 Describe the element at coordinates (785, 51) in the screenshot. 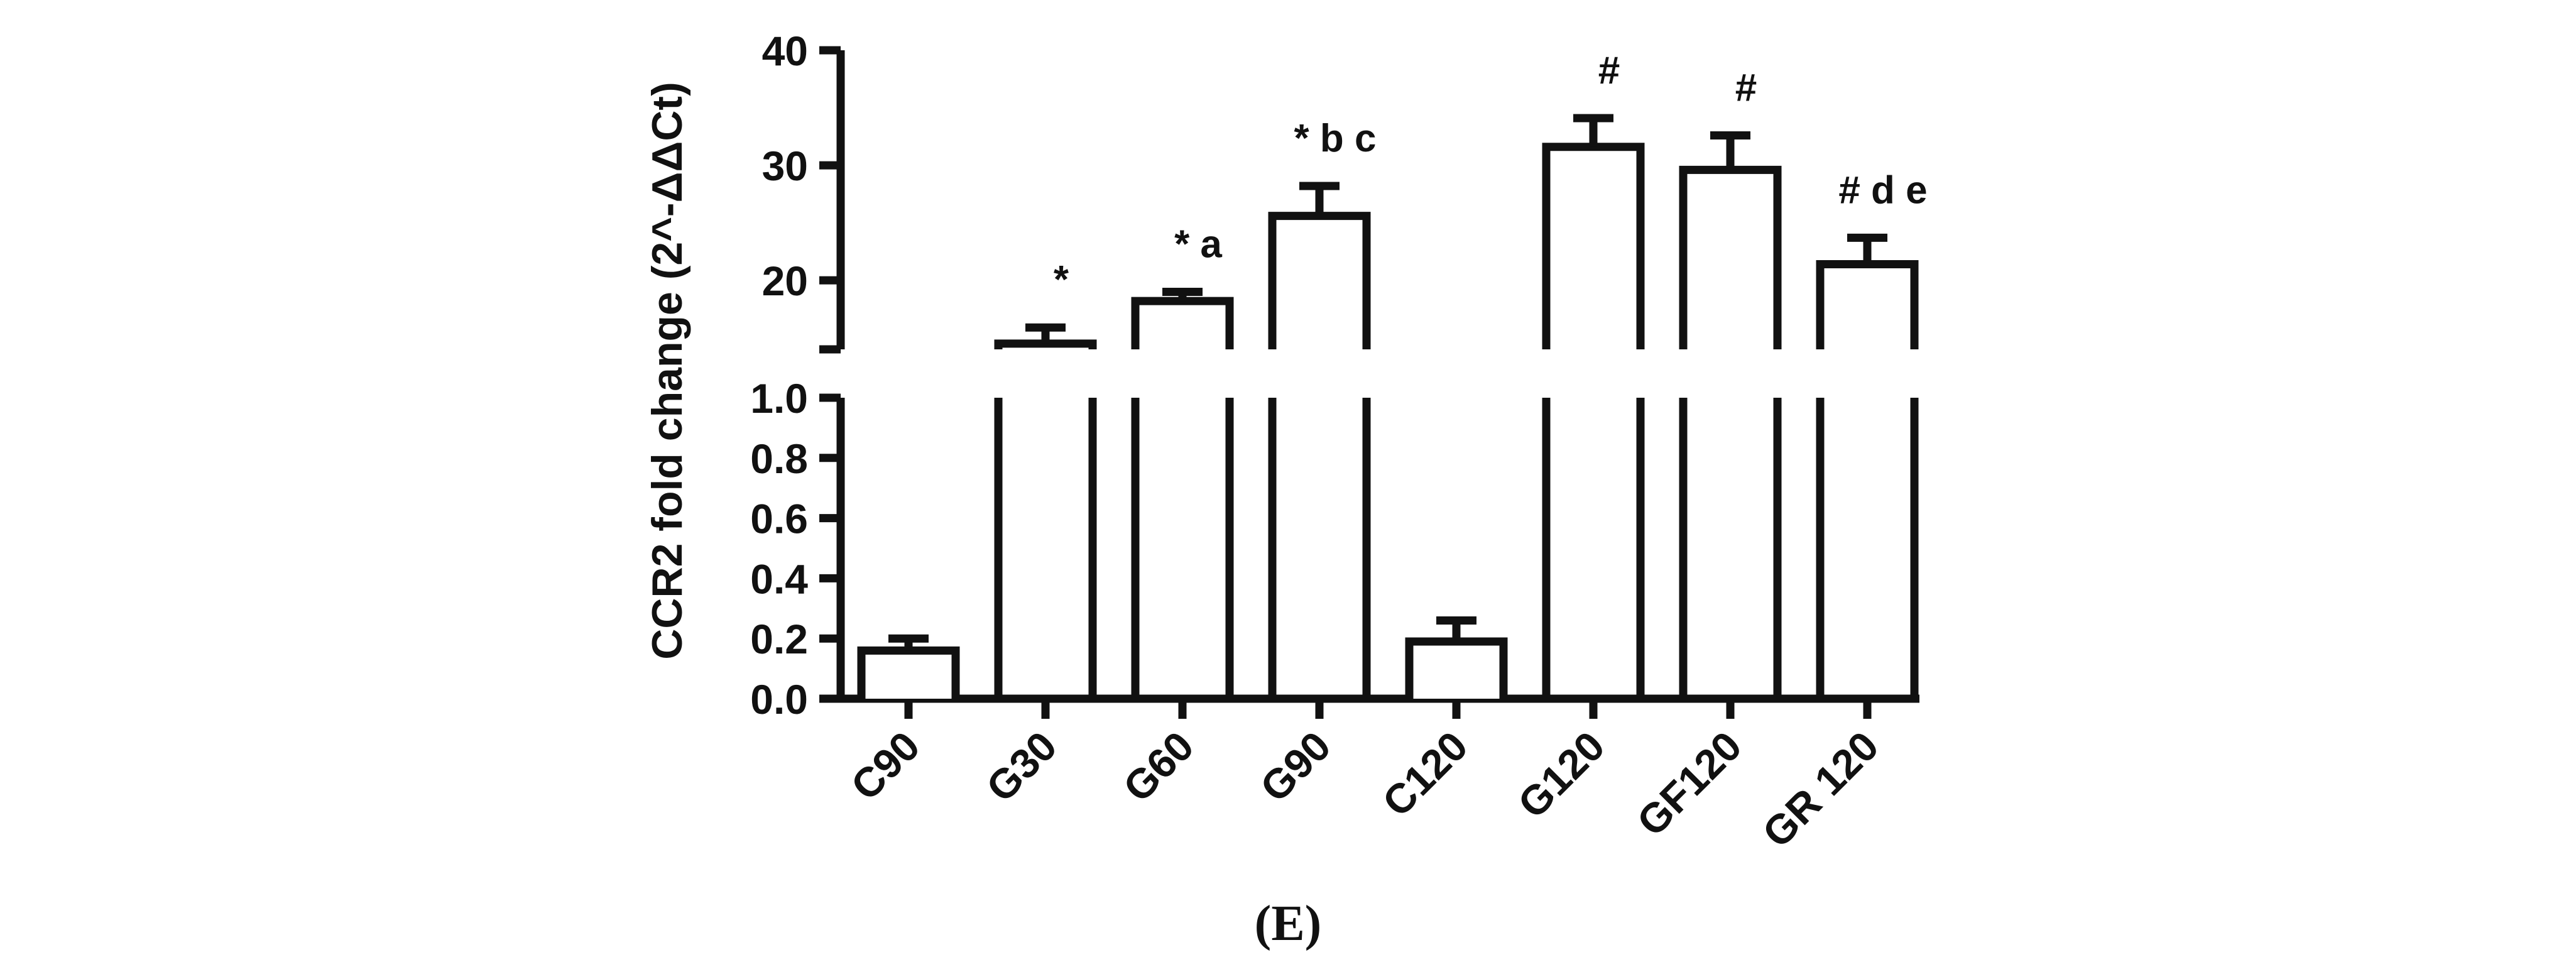

I see `y-tick-label: 40` at that location.